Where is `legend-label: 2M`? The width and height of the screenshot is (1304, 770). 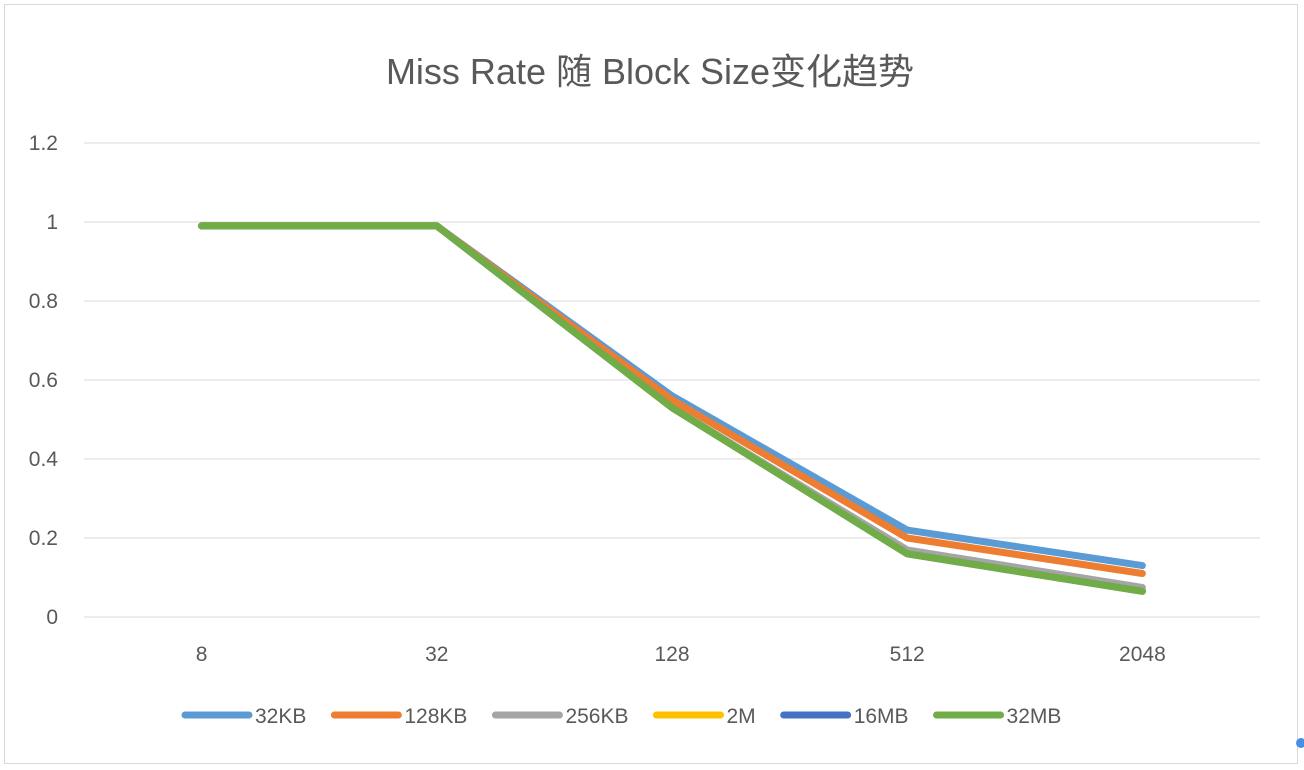 legend-label: 2M is located at coordinates (741, 716).